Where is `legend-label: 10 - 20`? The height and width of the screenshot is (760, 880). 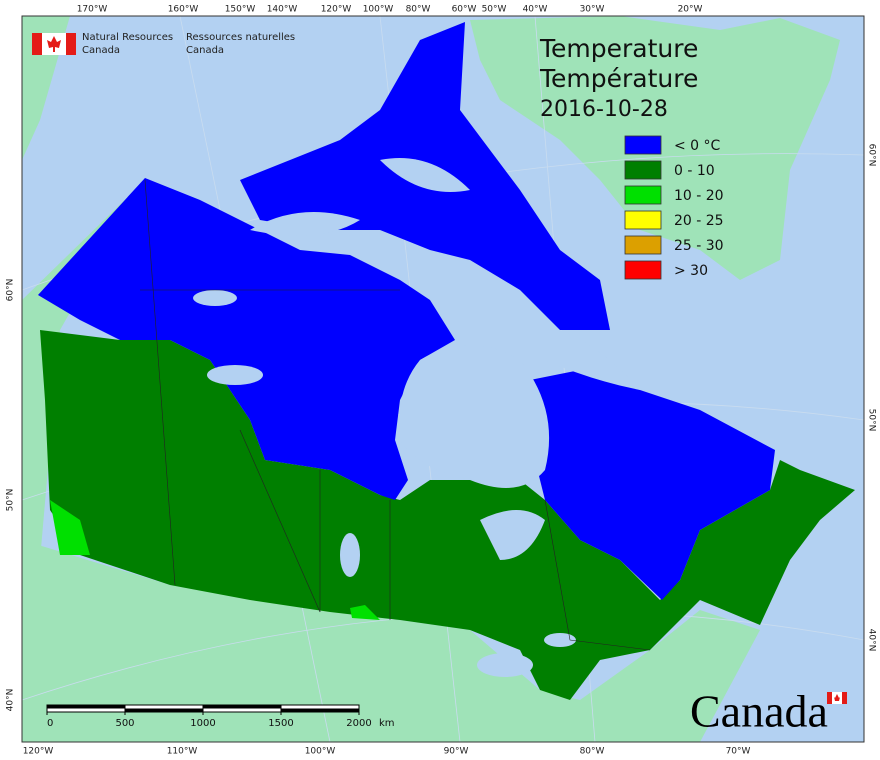 legend-label: 10 - 20 is located at coordinates (699, 196).